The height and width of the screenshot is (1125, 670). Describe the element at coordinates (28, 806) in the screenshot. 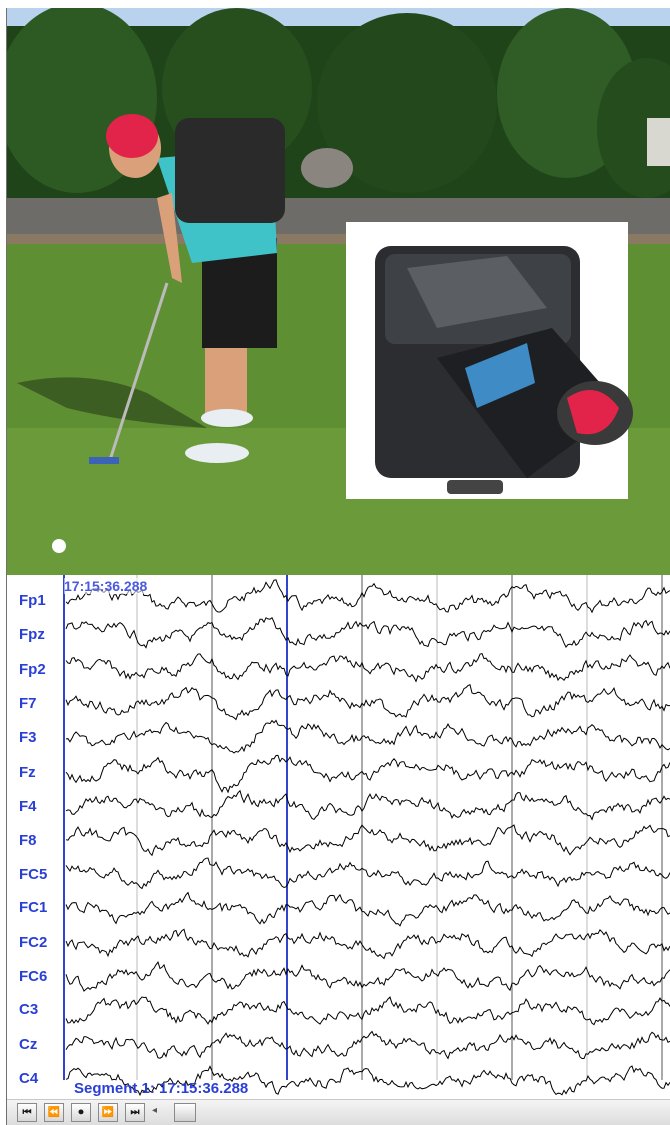

I see `channel-label-f4: F4` at that location.